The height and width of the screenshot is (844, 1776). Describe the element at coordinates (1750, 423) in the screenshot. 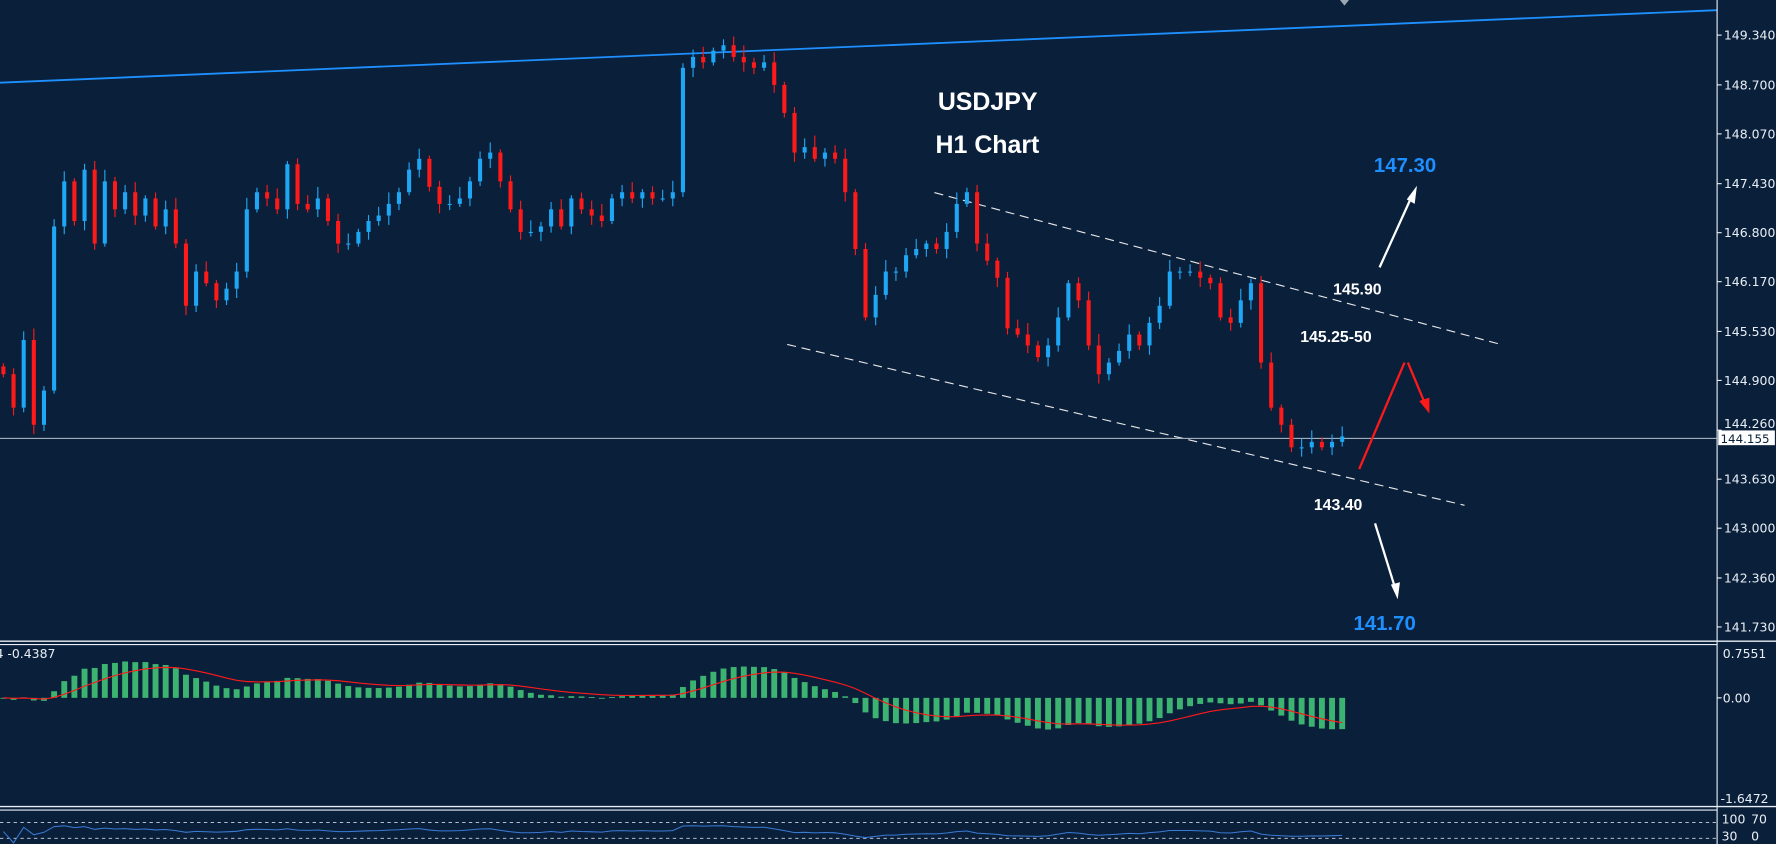

I see `price-tick-label: 144.260` at that location.